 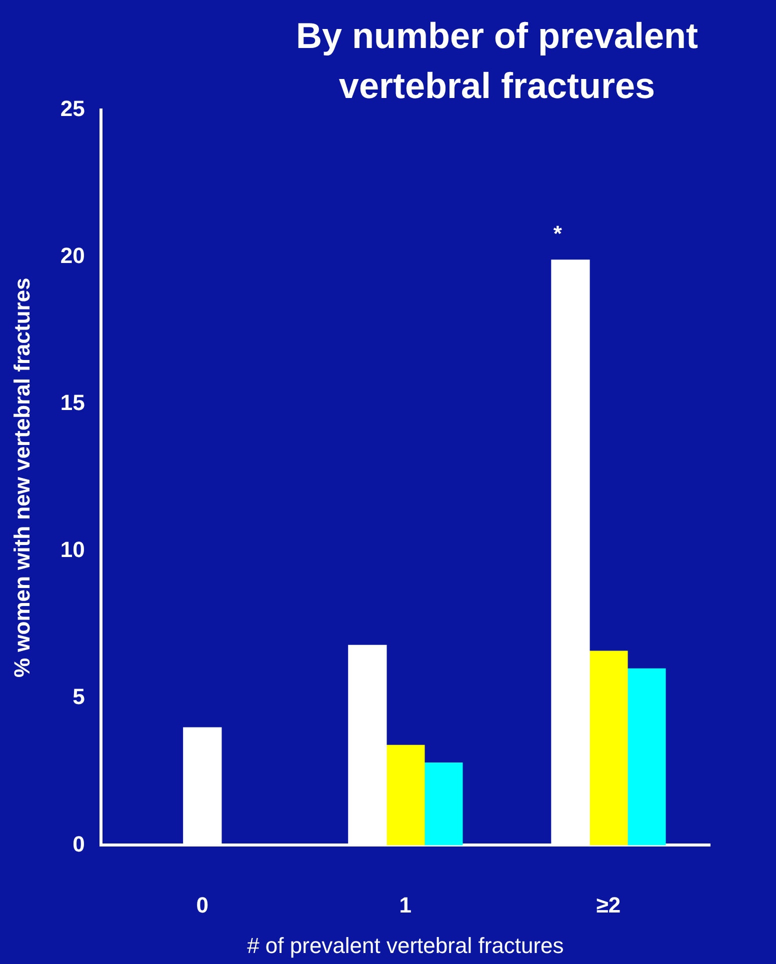 What do you see at coordinates (72, 255) in the screenshot?
I see `y-tick-label: 20` at bounding box center [72, 255].